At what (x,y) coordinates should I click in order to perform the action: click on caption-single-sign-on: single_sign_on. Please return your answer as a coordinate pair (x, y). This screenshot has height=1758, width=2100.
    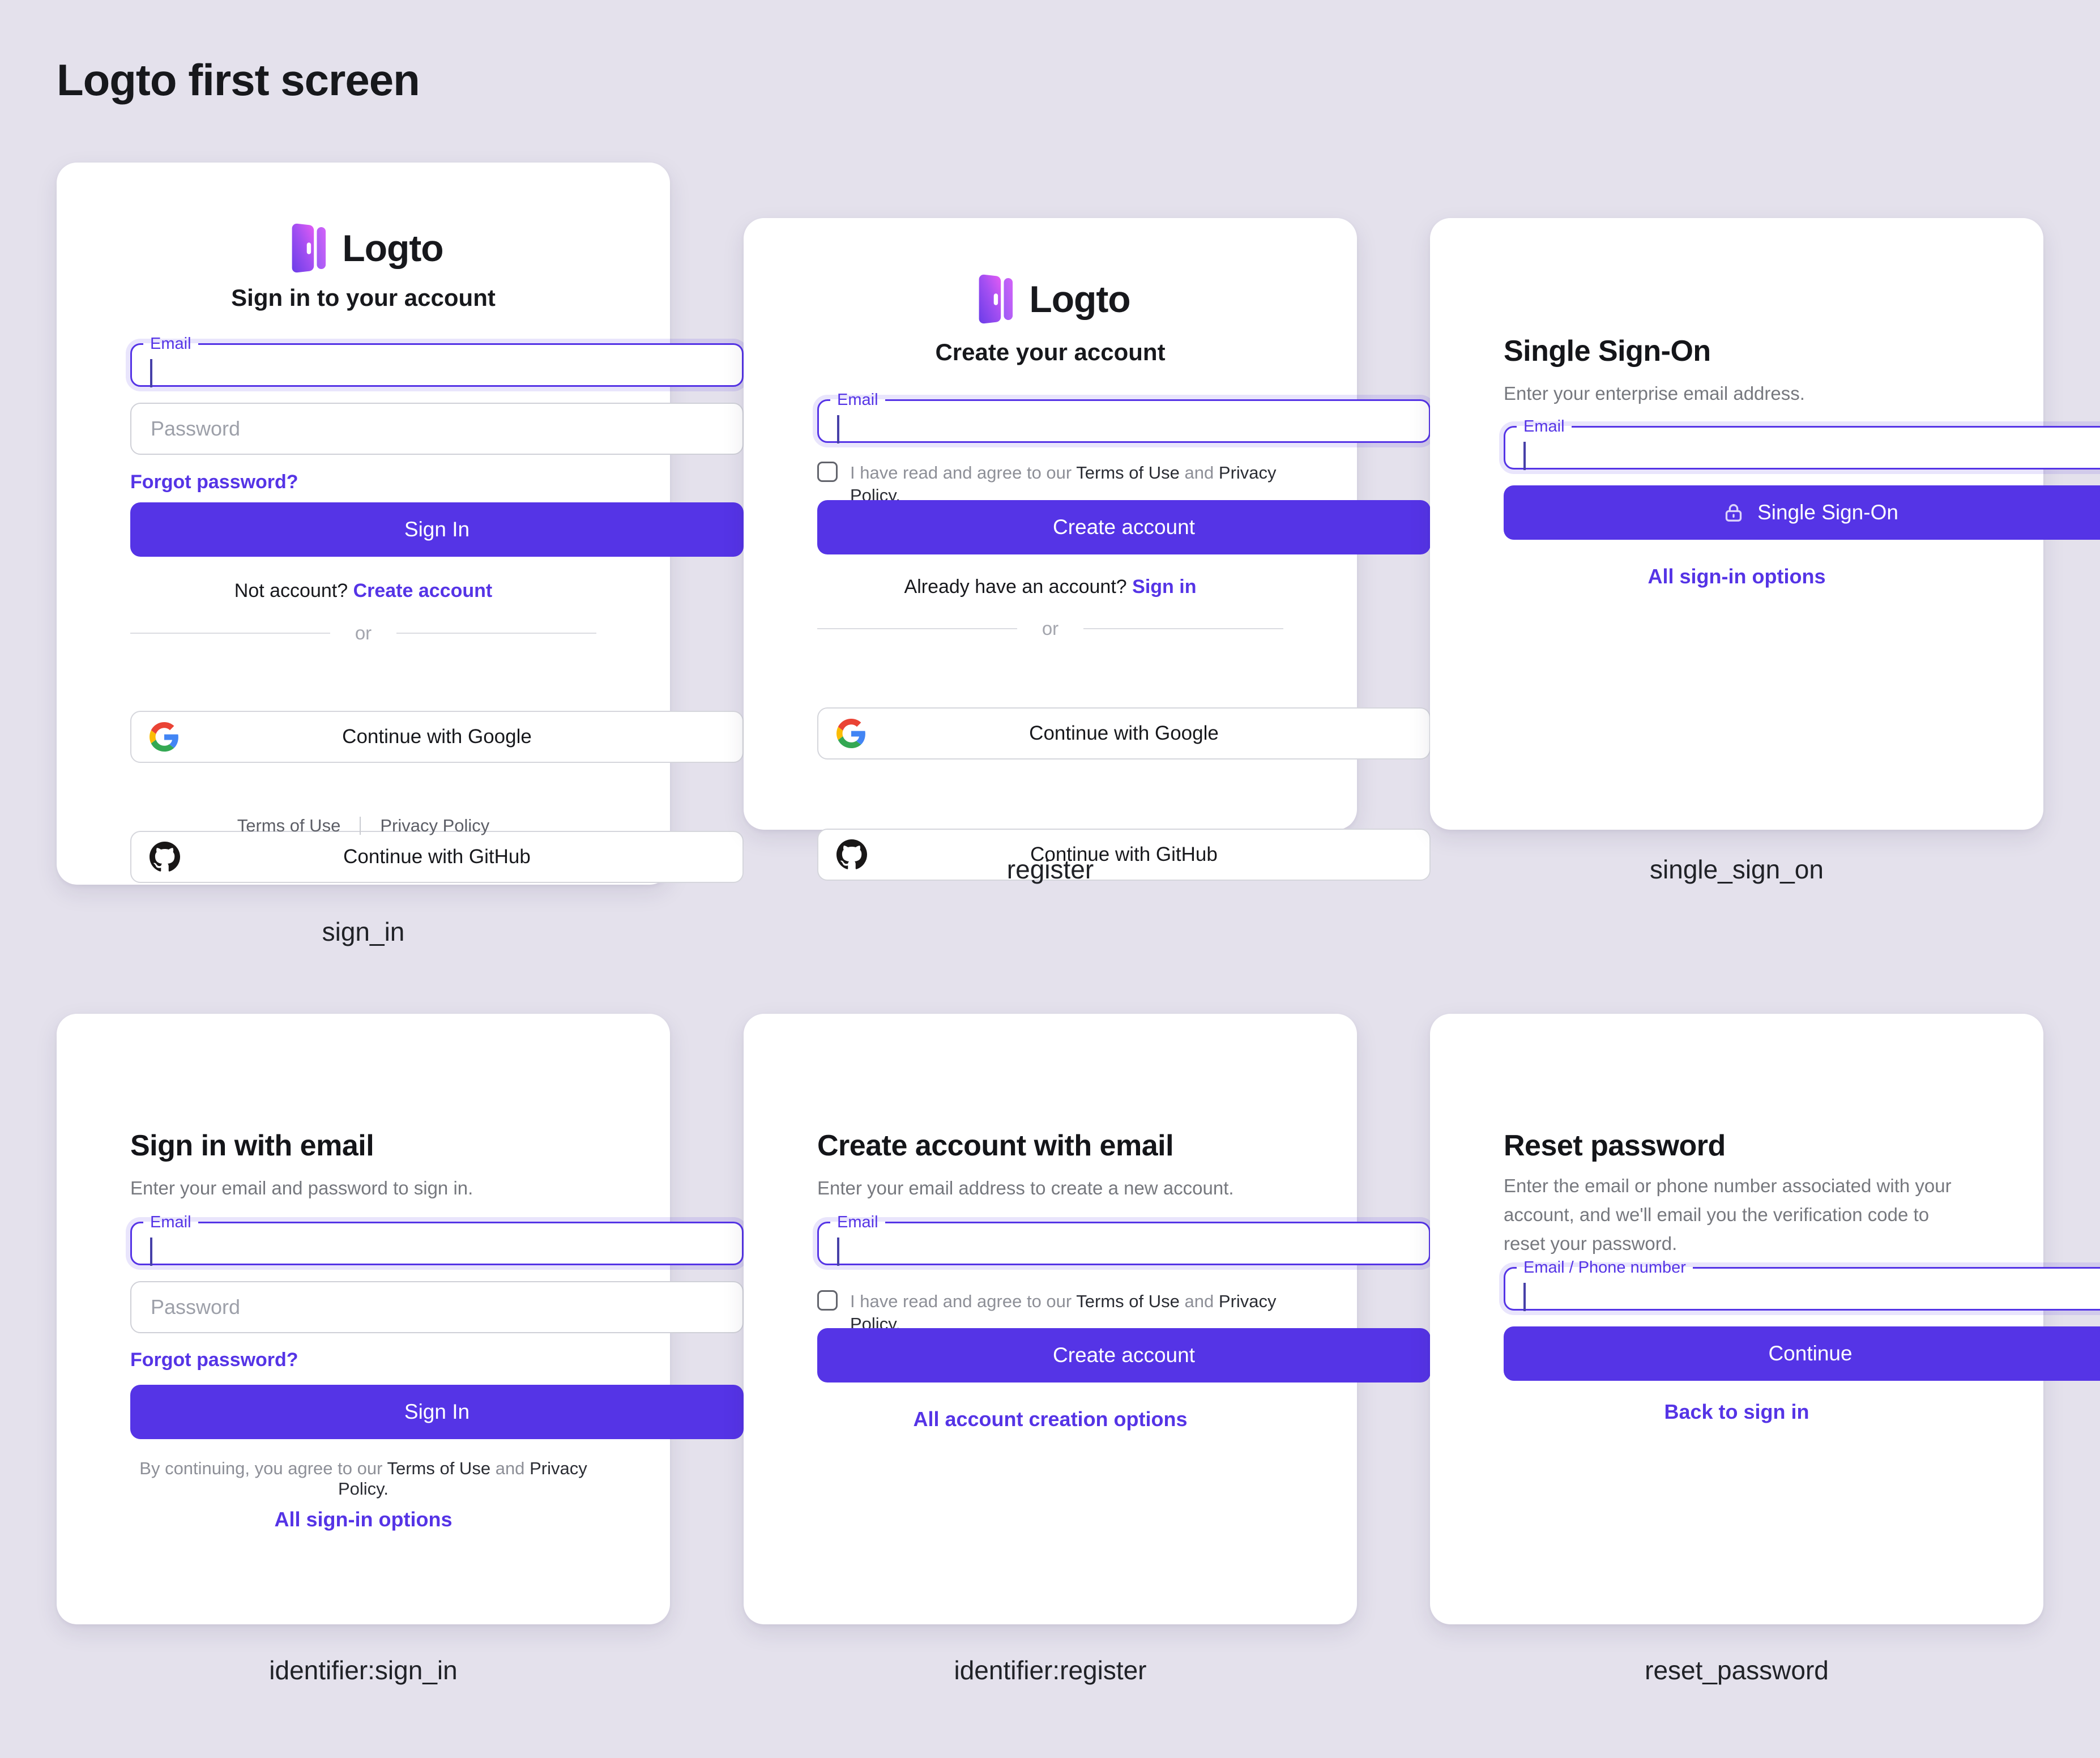
    Looking at the image, I should click on (1737, 869).